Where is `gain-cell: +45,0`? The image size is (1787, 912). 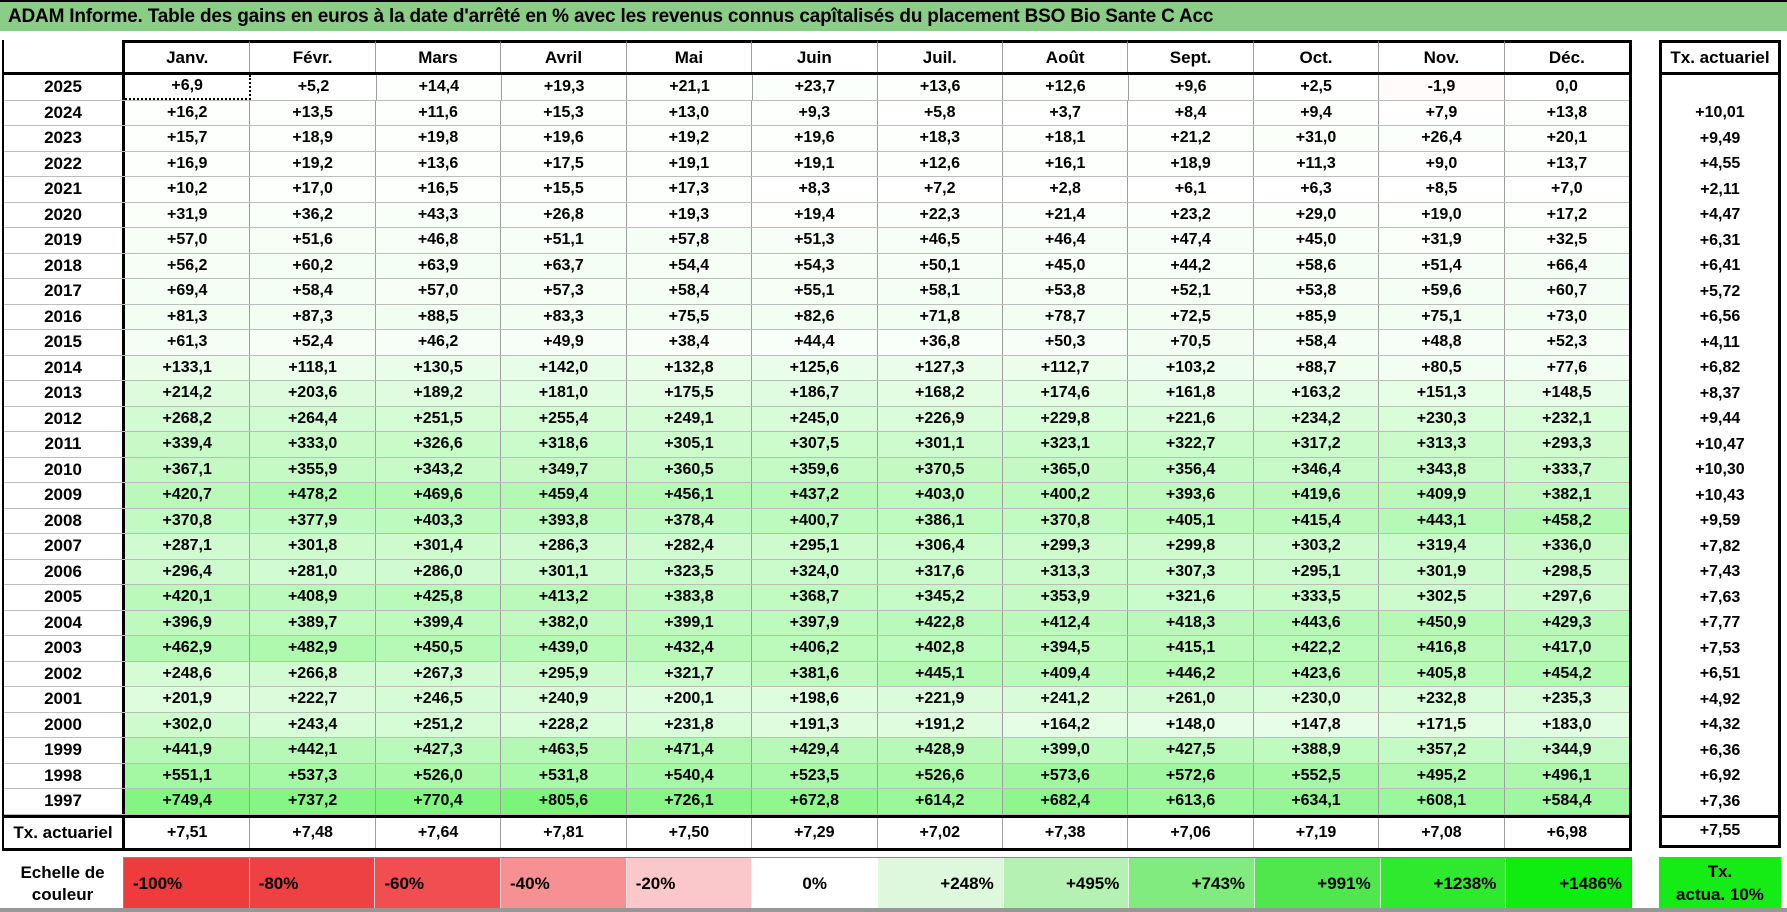
gain-cell: +45,0 is located at coordinates (1065, 265).